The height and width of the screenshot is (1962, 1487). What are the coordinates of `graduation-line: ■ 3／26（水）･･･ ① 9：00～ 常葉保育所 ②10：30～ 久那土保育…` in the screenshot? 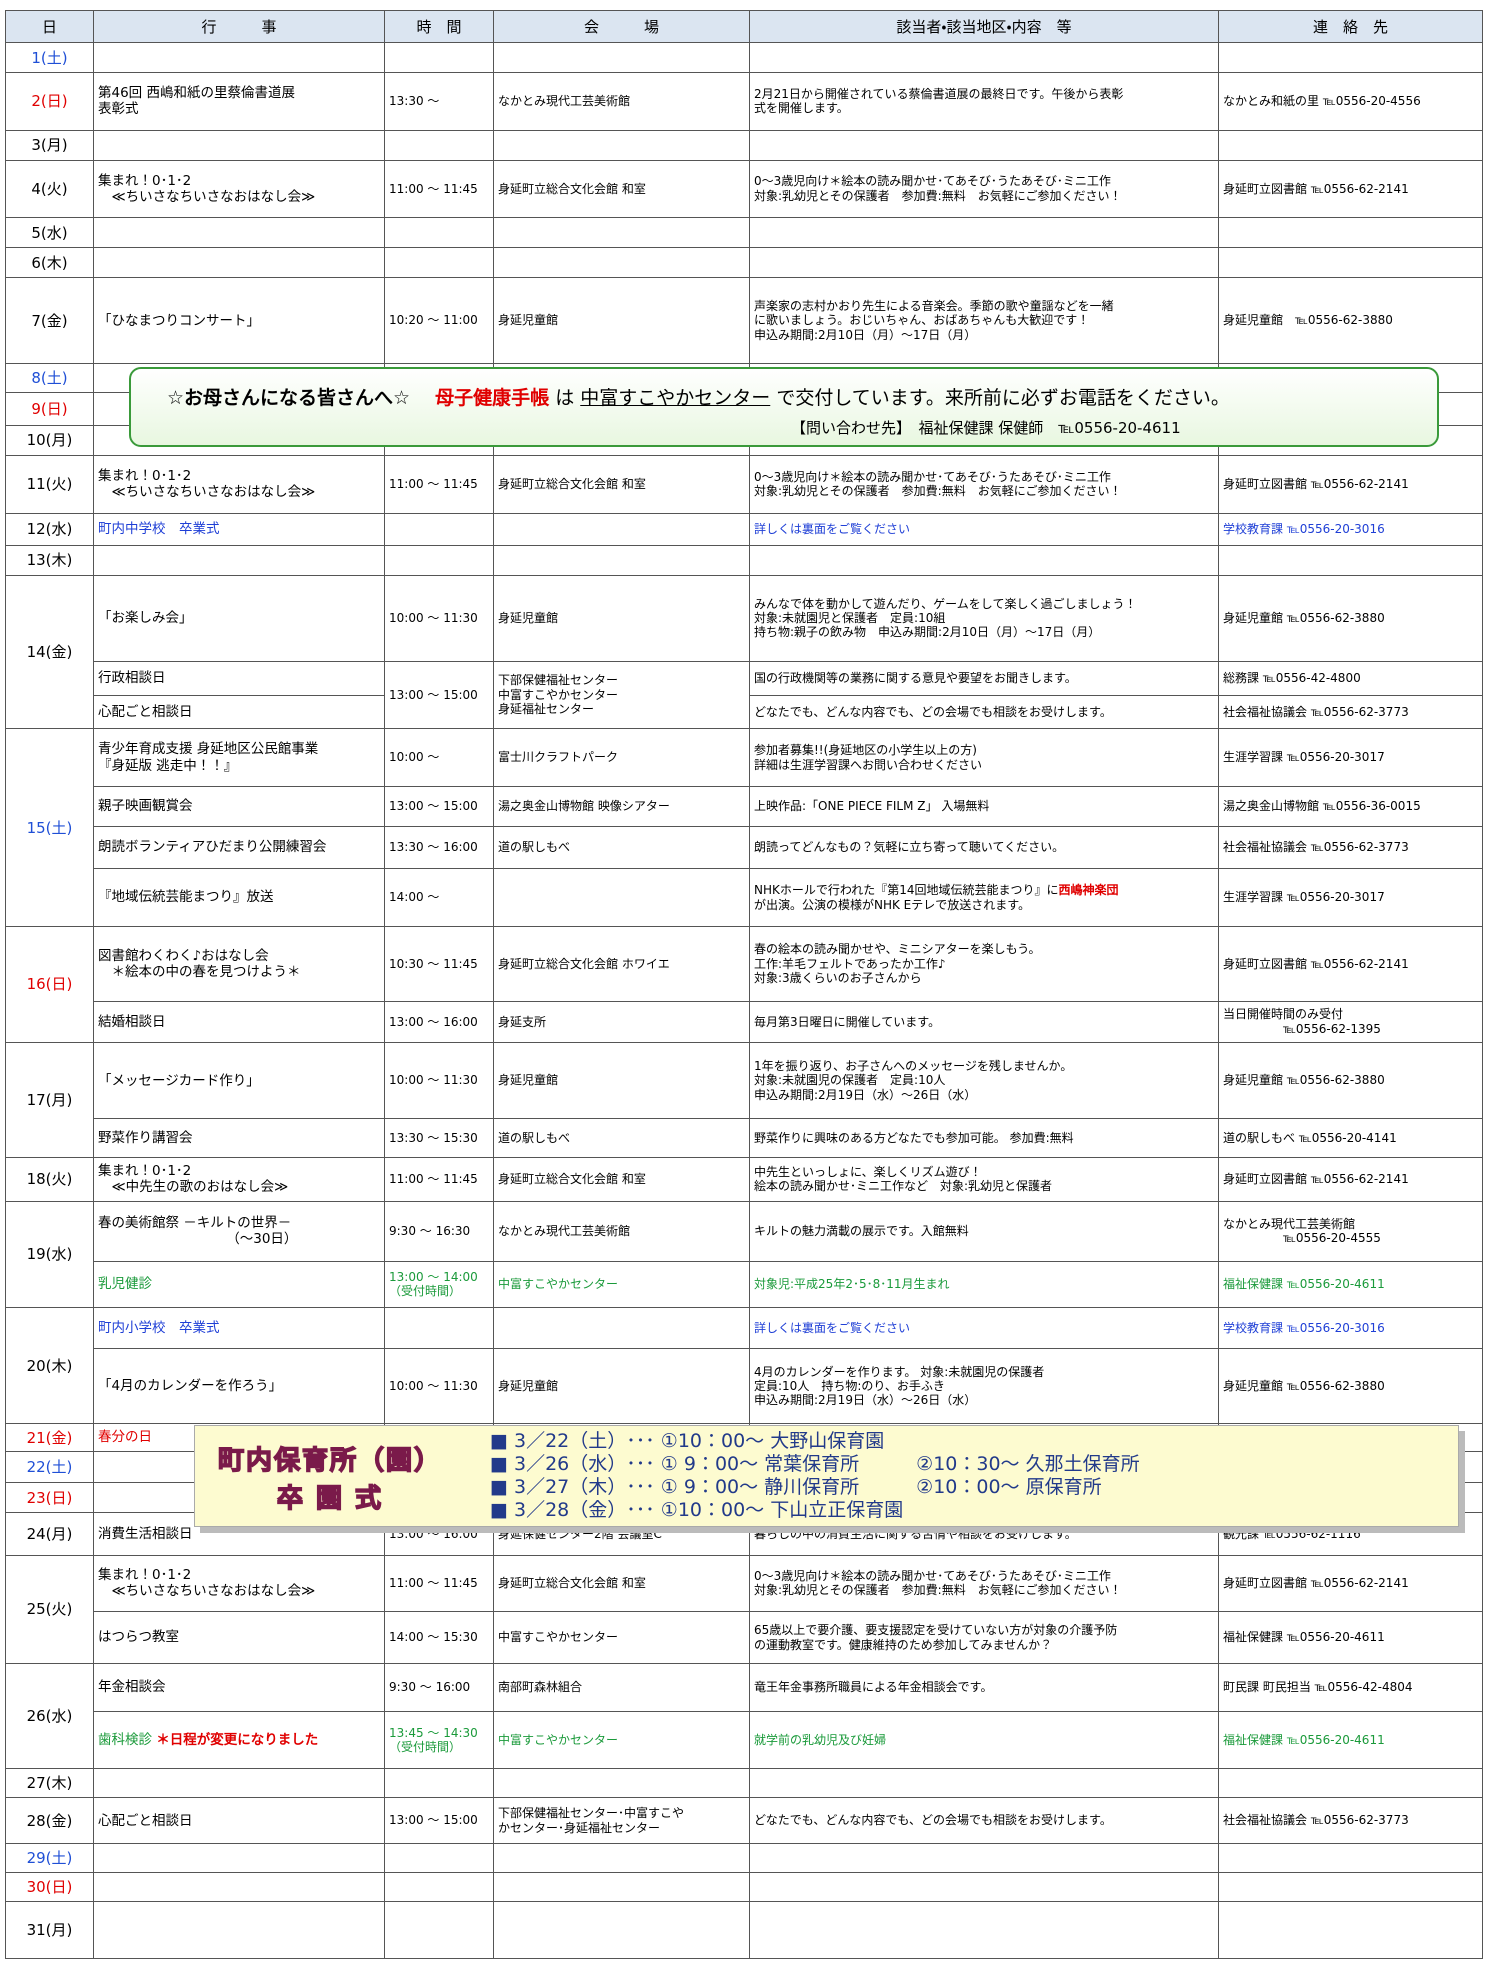 It's located at (815, 1464).